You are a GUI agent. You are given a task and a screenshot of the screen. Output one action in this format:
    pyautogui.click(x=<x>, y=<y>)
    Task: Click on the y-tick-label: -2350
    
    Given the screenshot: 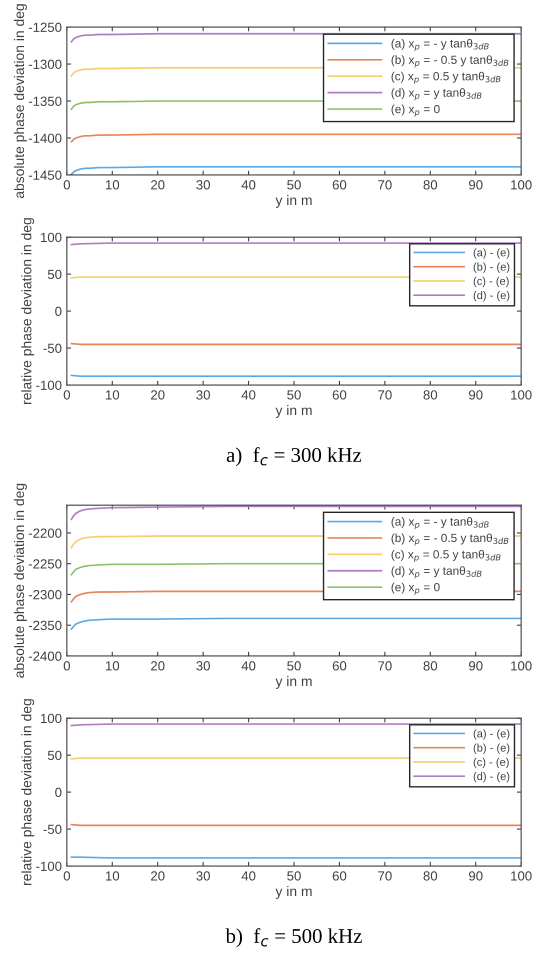 What is the action you would take?
    pyautogui.click(x=45, y=625)
    